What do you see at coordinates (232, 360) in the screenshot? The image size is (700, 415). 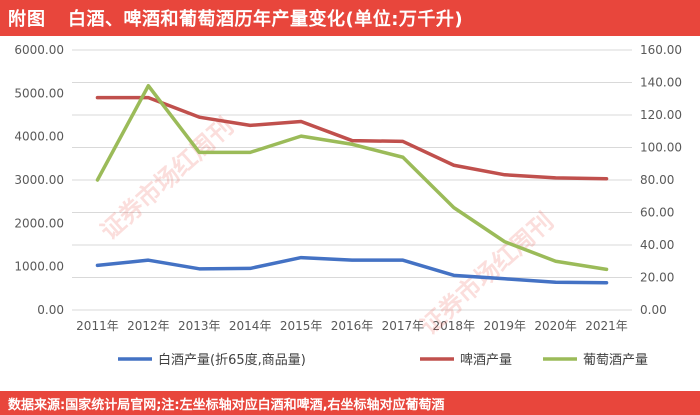 I see `legend-label: 白酒产量(折65度,商品量)` at bounding box center [232, 360].